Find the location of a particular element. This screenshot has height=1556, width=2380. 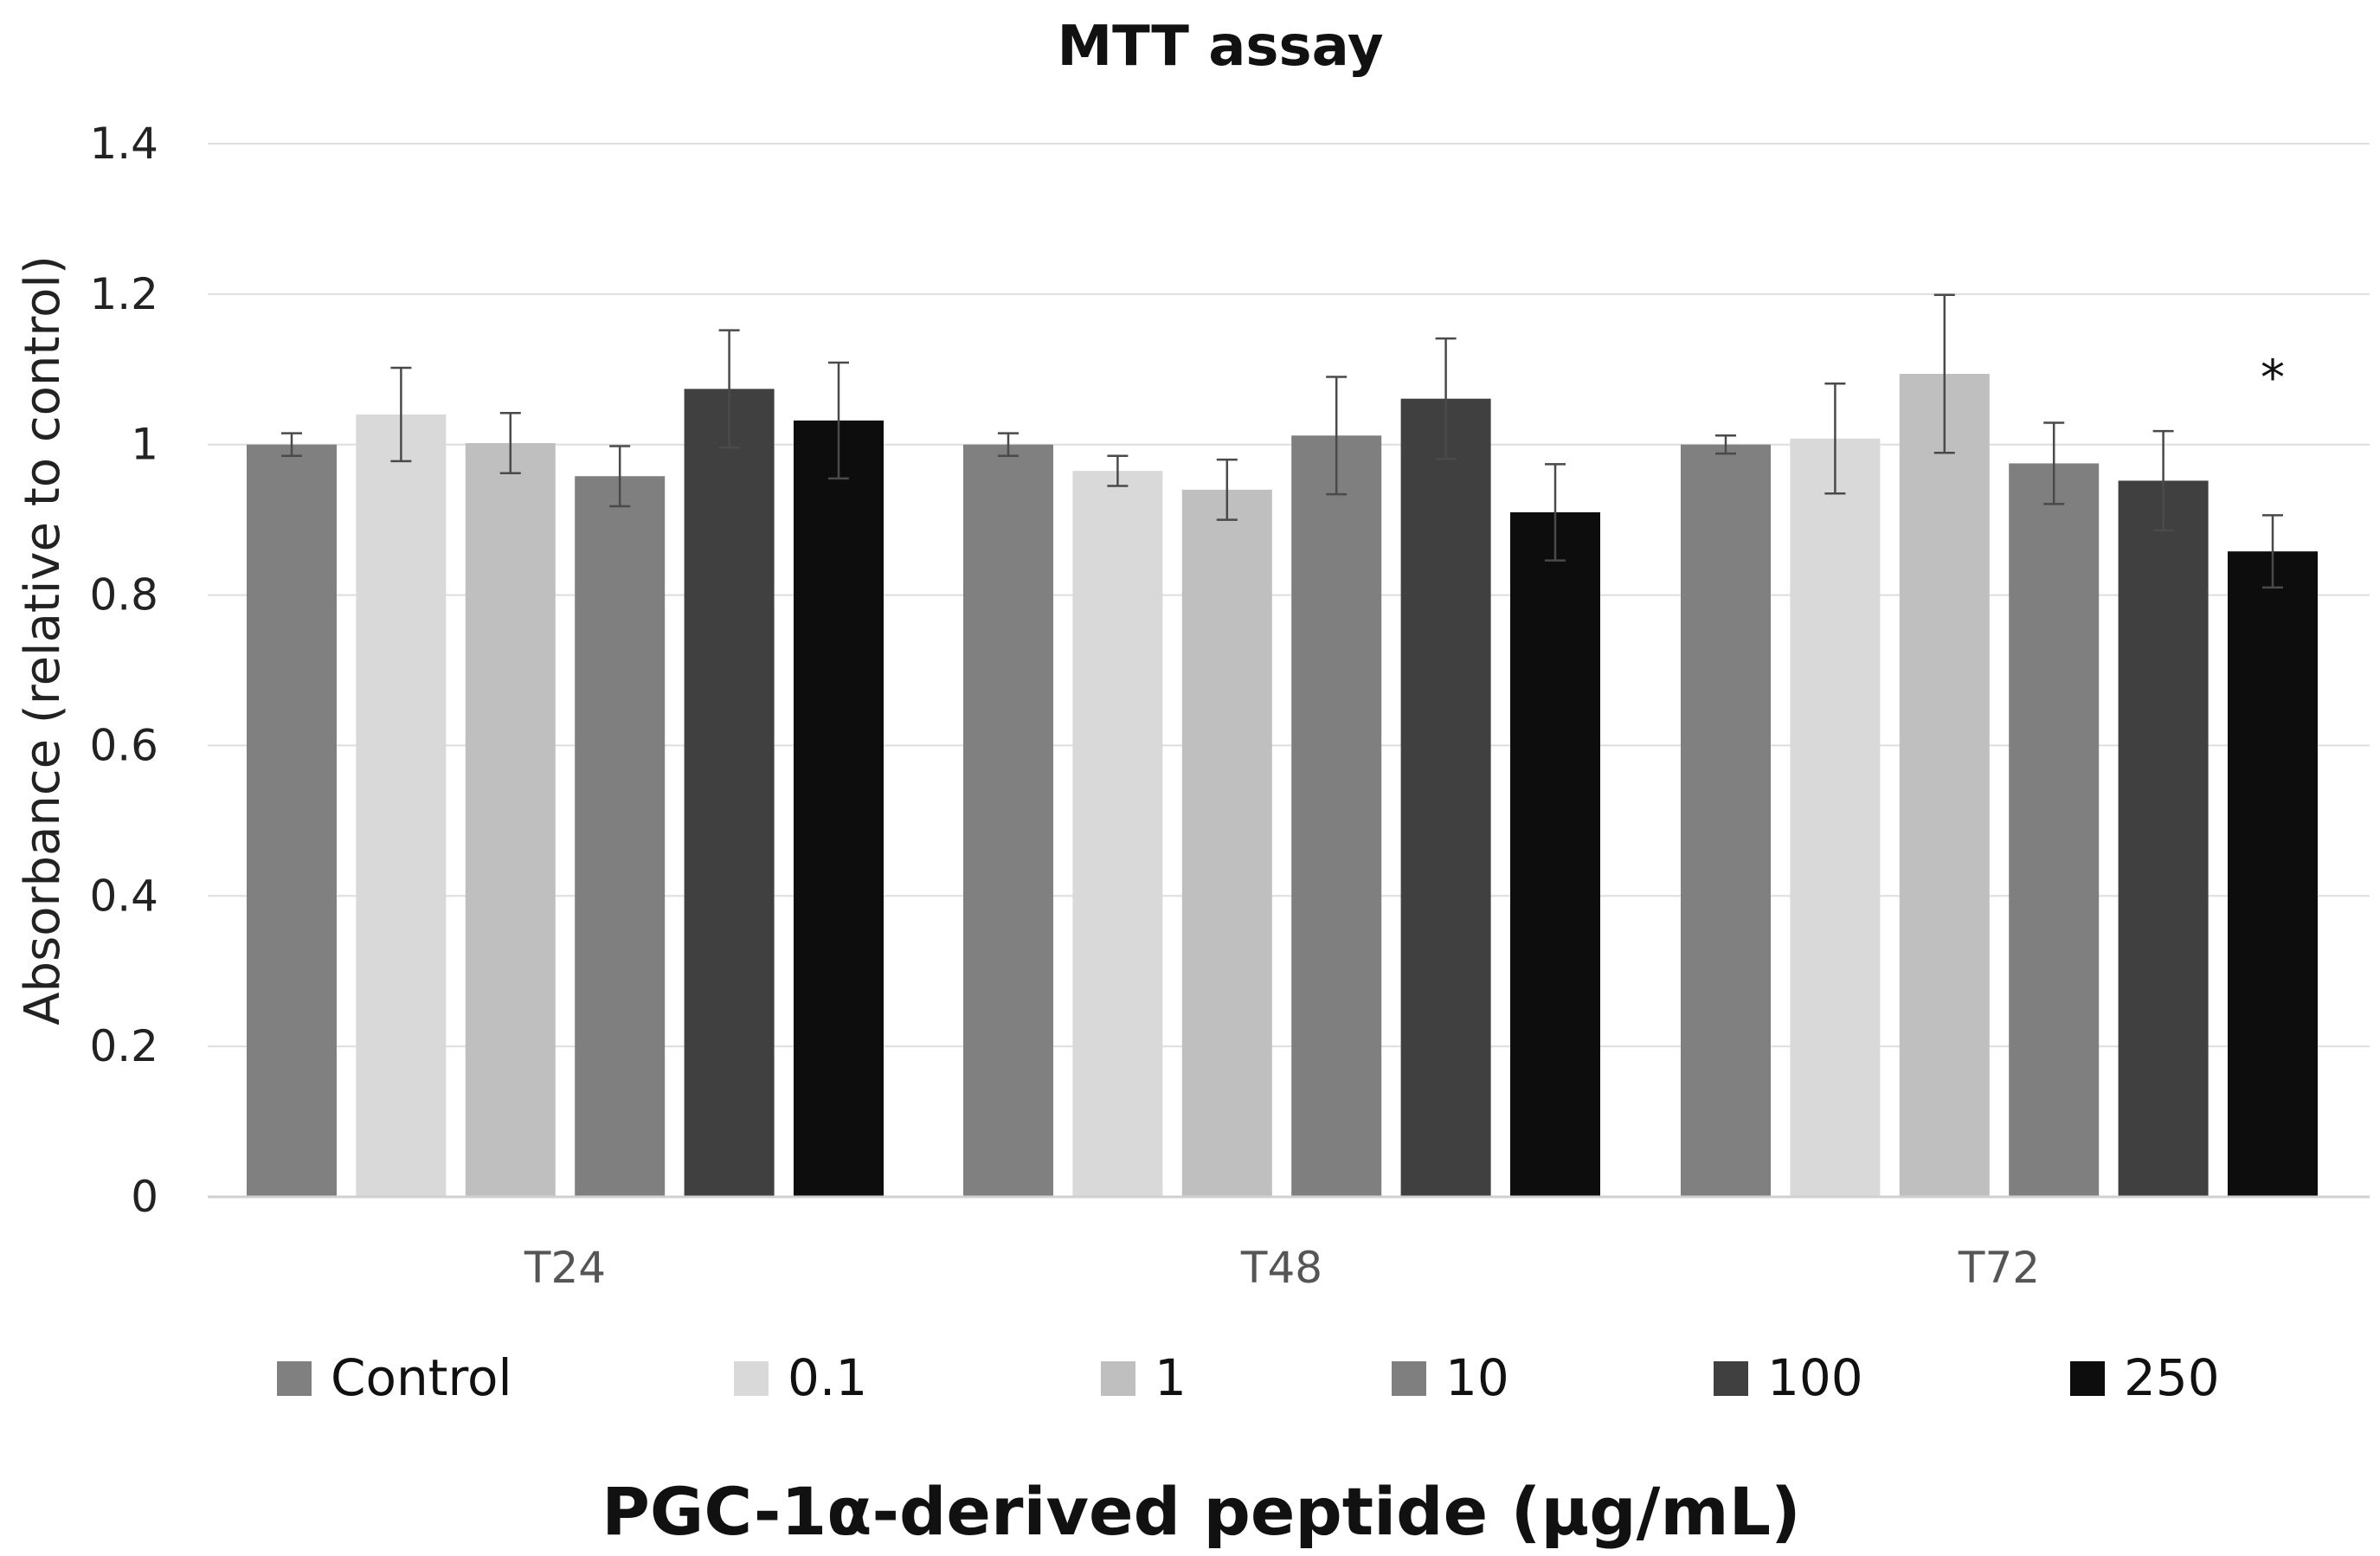

legend-item-control: Control is located at coordinates (394, 1377).